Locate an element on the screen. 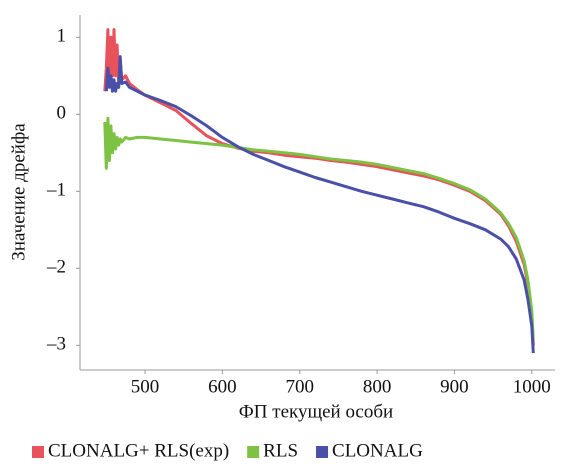 This screenshot has width=574, height=470. legend-label: RLS is located at coordinates (280, 450).